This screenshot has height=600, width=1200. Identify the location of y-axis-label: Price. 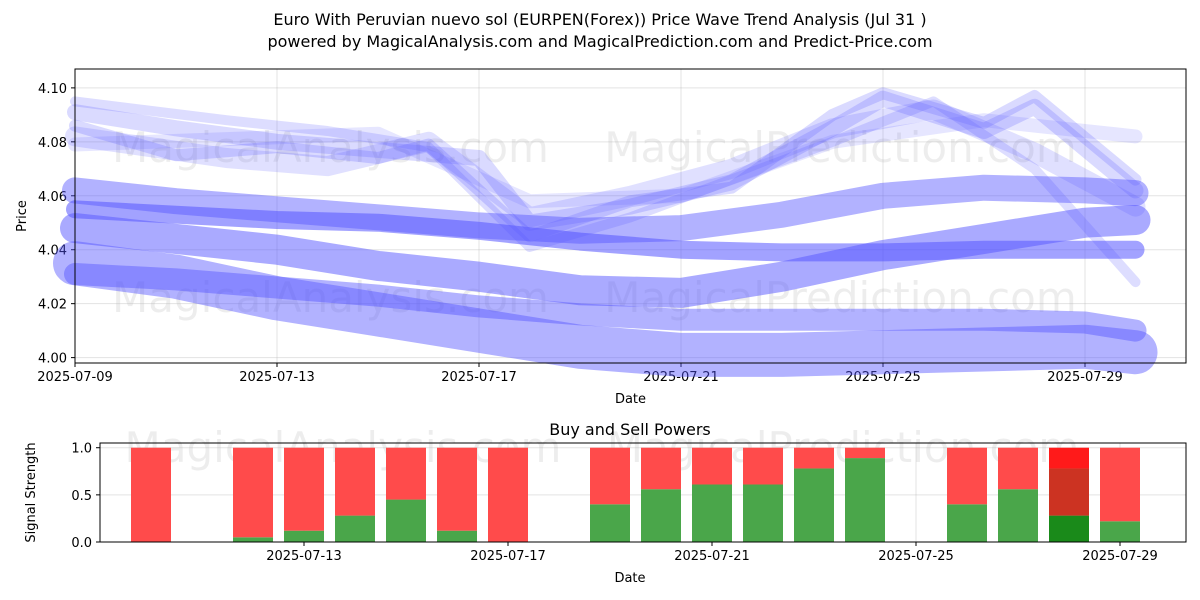
(22, 216).